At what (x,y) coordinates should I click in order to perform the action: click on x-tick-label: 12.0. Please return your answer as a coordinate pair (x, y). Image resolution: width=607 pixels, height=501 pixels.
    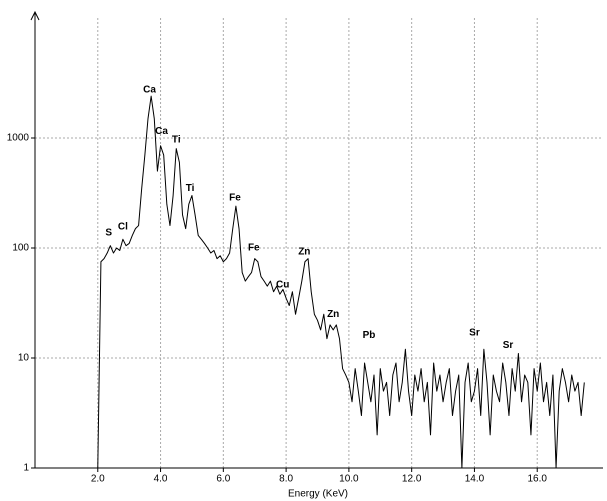
    Looking at the image, I should click on (412, 479).